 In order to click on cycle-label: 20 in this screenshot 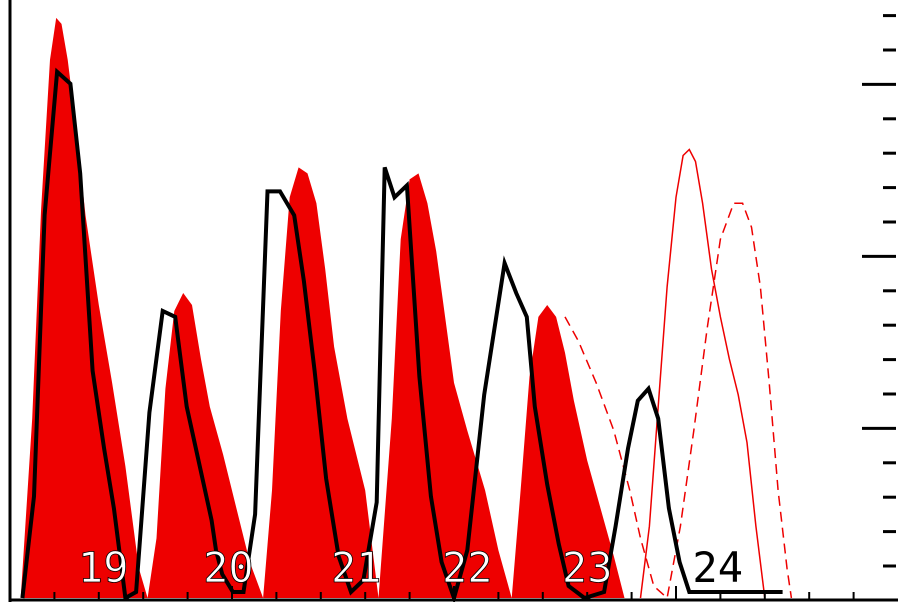, I will do `click(228, 567)`.